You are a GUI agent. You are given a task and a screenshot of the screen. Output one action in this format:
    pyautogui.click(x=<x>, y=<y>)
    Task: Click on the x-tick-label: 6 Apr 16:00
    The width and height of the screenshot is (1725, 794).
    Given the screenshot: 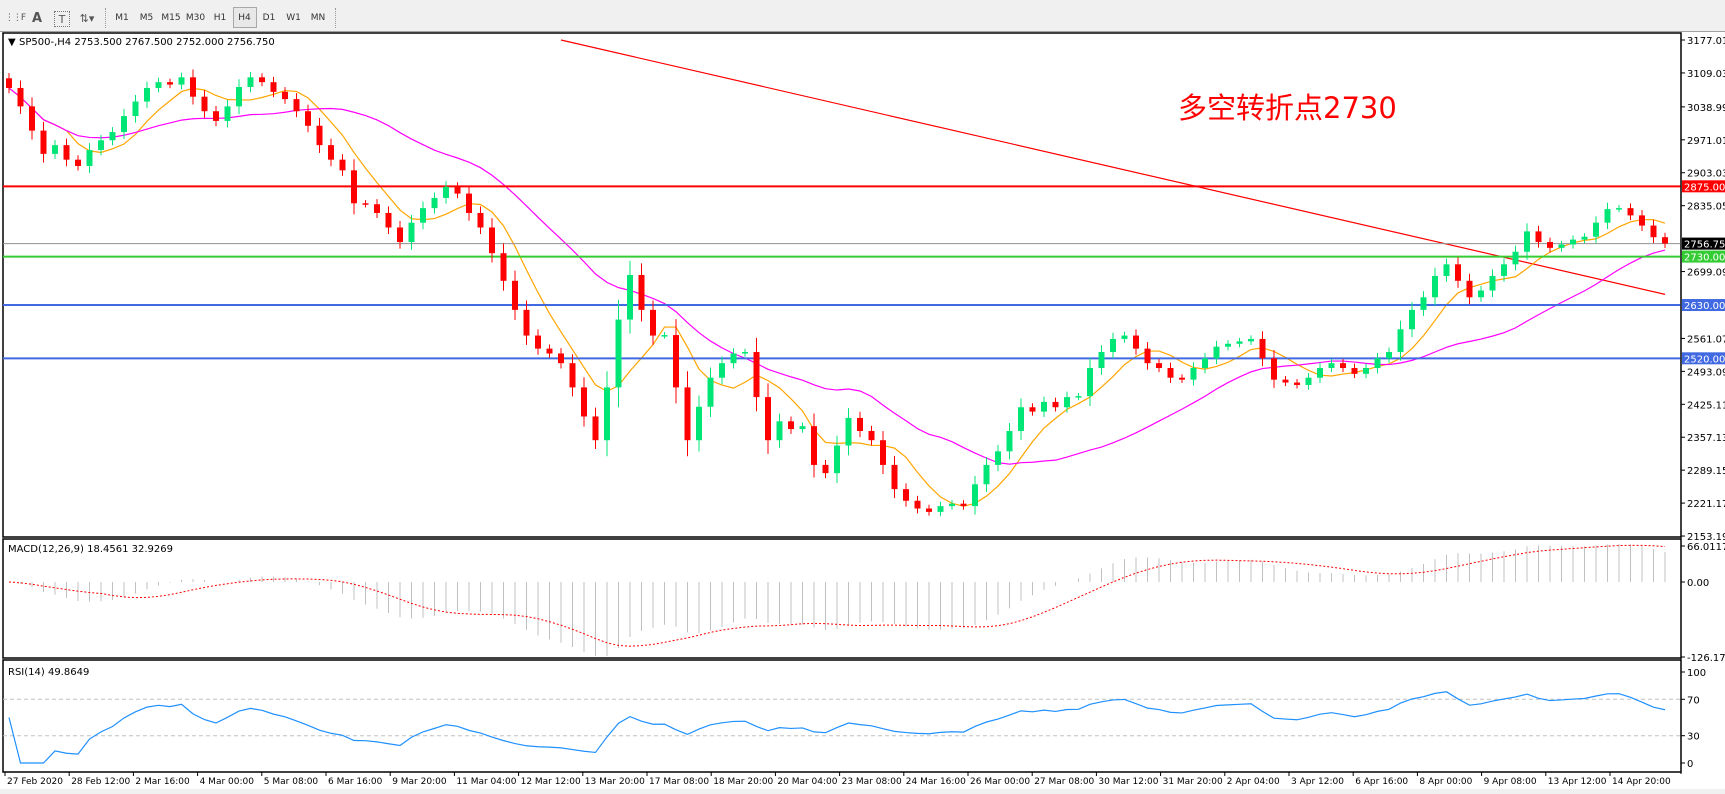 What is the action you would take?
    pyautogui.click(x=1381, y=782)
    